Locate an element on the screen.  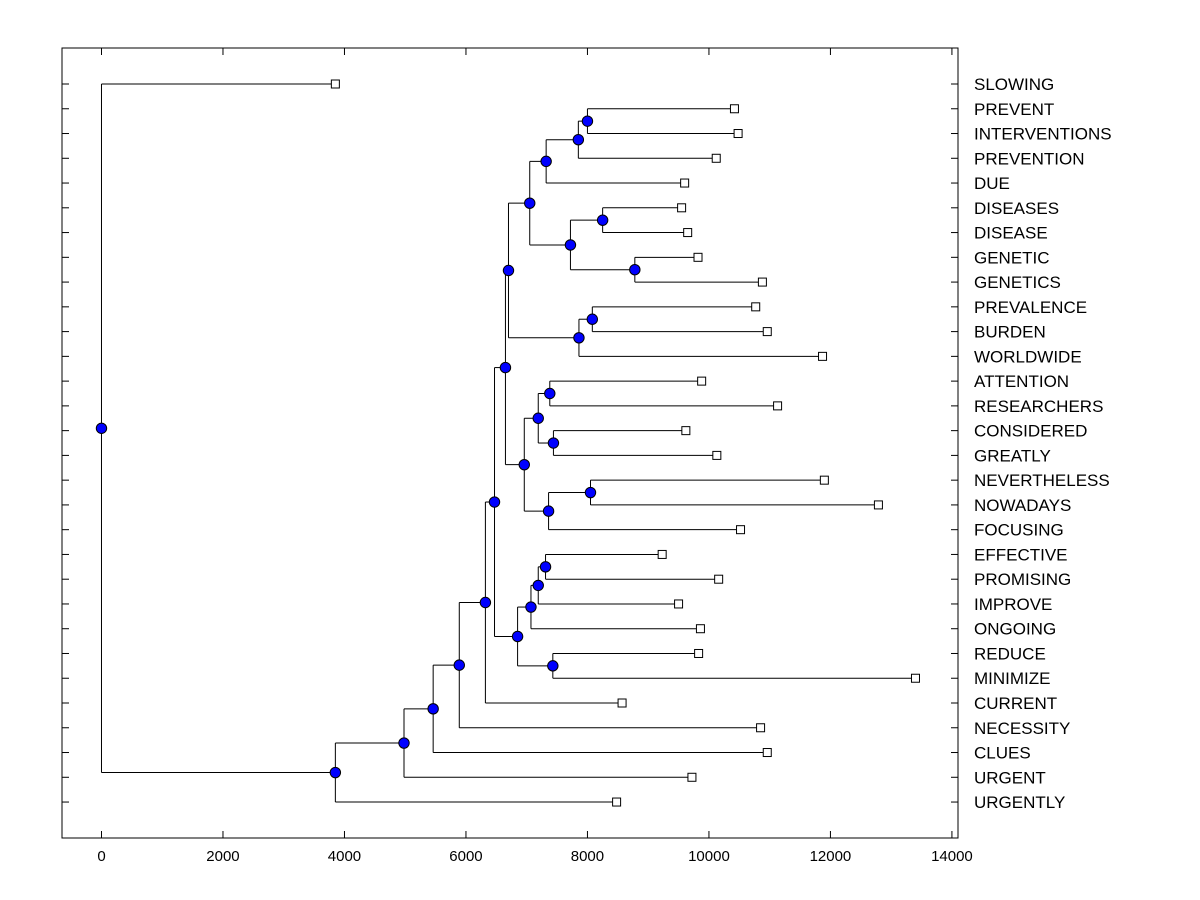
leaf-label: DISEASE is located at coordinates (1011, 233).